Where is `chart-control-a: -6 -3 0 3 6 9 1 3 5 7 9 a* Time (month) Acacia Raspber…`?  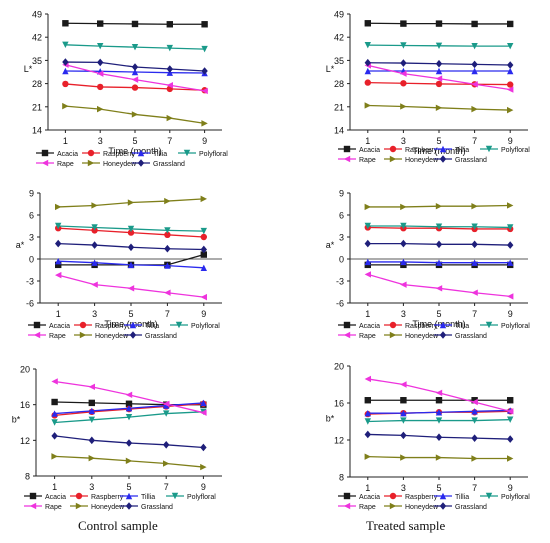 chart-control-a: -6 -3 0 3 6 9 1 3 5 7 9 a* Time (month) Acacia Raspber… is located at coordinates (119, 264).